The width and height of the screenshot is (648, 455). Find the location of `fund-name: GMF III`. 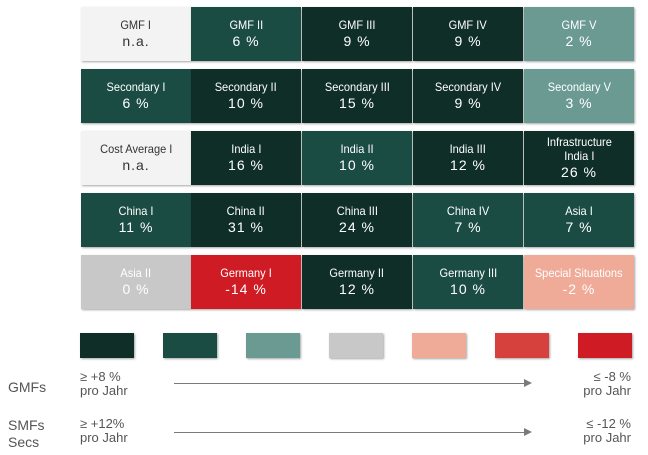

fund-name: GMF III is located at coordinates (357, 25).